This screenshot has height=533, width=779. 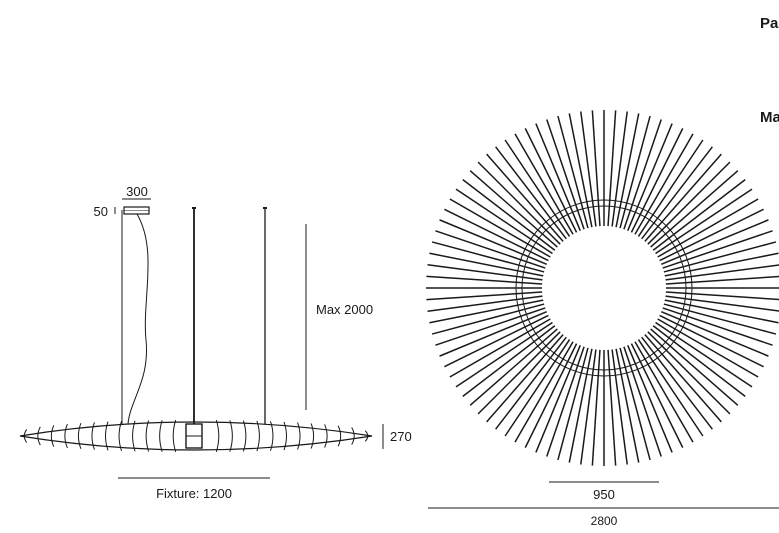 What do you see at coordinates (137, 191) in the screenshot?
I see `canopy-width-label: 300` at bounding box center [137, 191].